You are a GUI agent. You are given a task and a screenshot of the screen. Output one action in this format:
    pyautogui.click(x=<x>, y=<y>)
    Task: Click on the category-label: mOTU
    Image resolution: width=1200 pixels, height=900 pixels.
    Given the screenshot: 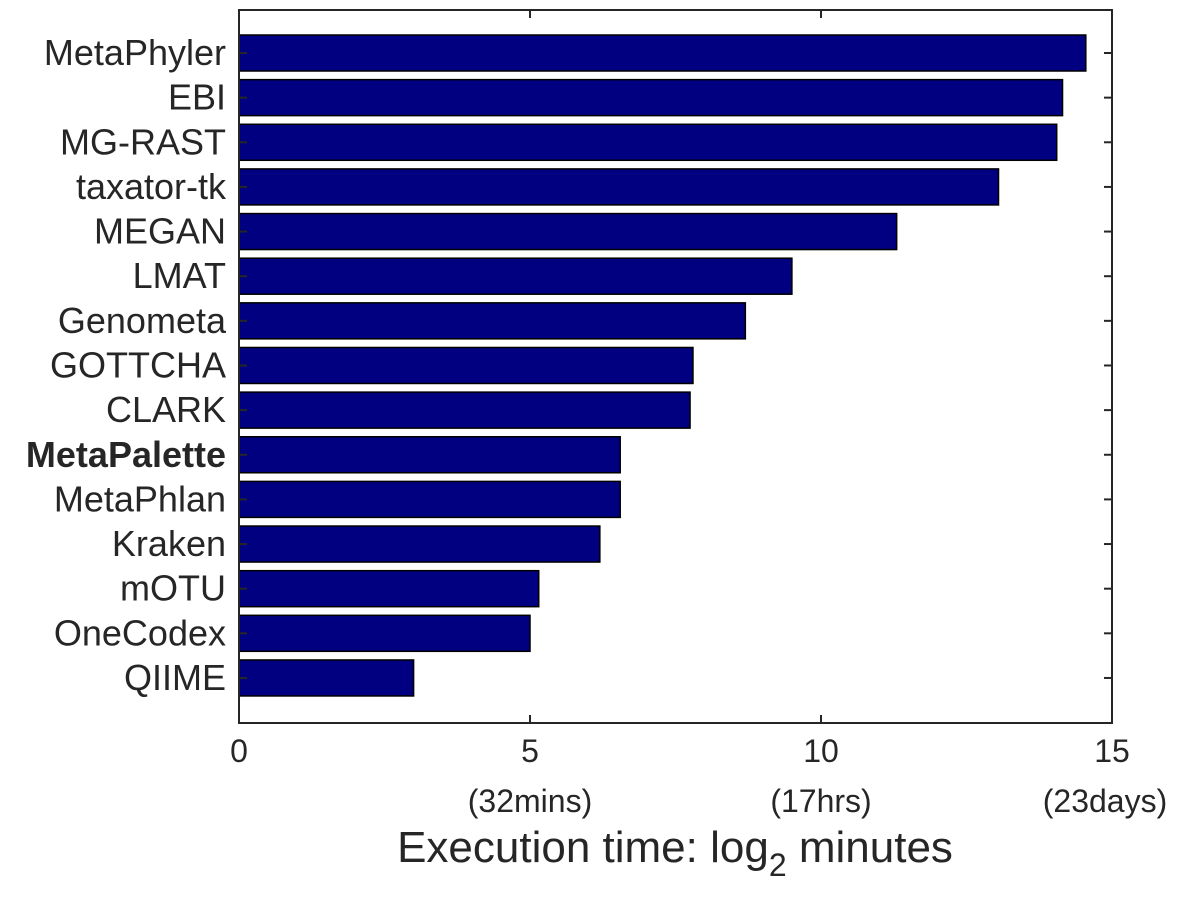 What is the action you would take?
    pyautogui.click(x=173, y=588)
    